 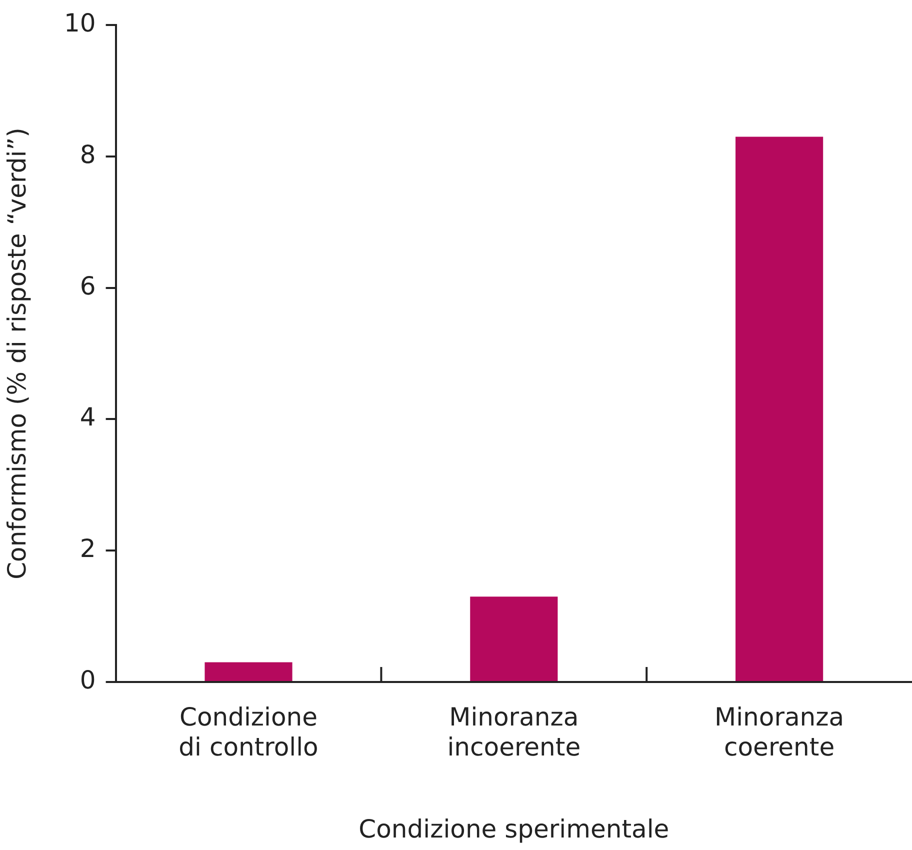 I want to click on x-axis-title: Condizione sperimentale, so click(x=514, y=829).